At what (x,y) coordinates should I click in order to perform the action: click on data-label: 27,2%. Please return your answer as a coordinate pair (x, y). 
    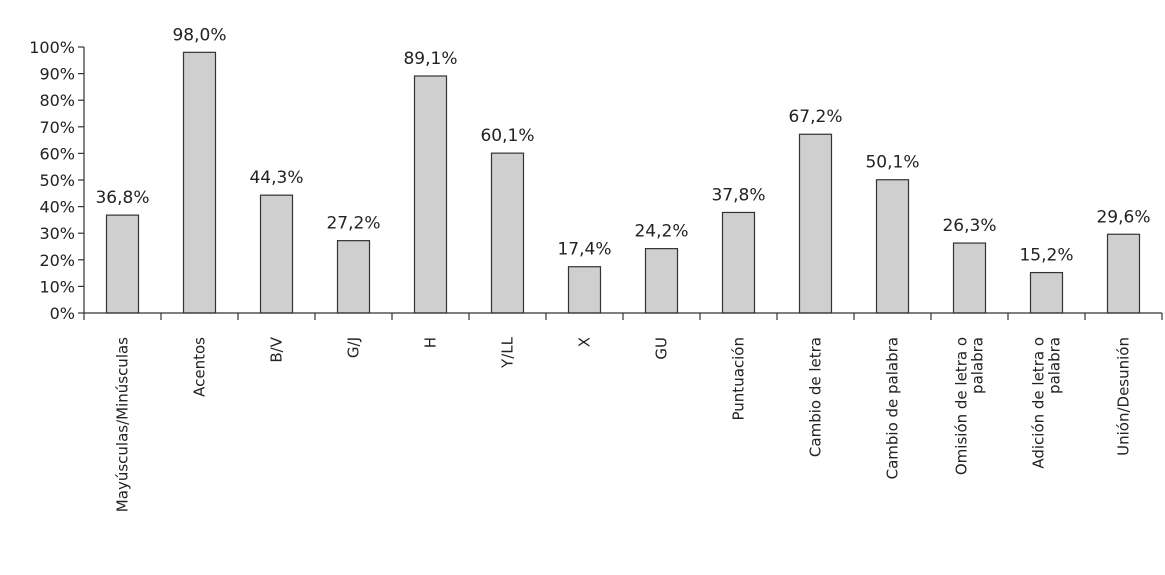
    Looking at the image, I should click on (353, 224).